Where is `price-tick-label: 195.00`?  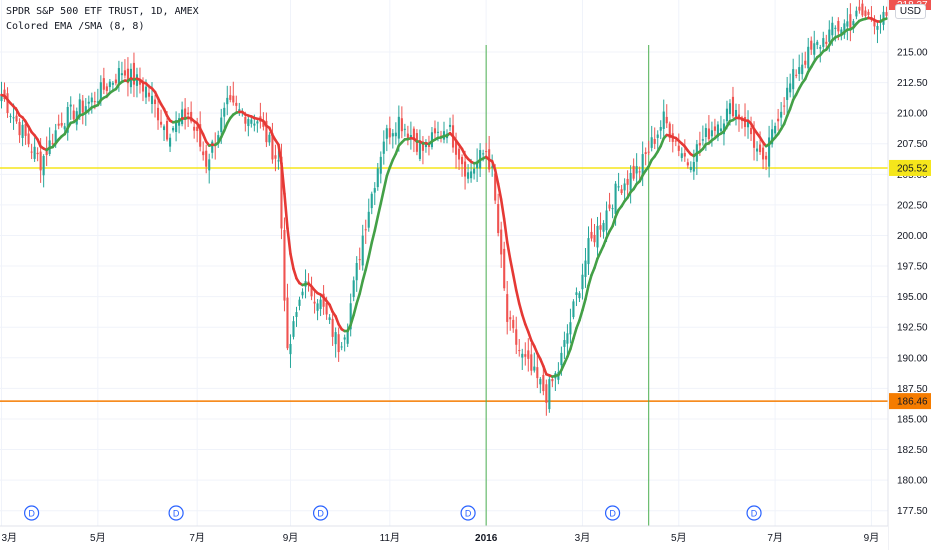
price-tick-label: 195.00 is located at coordinates (912, 297).